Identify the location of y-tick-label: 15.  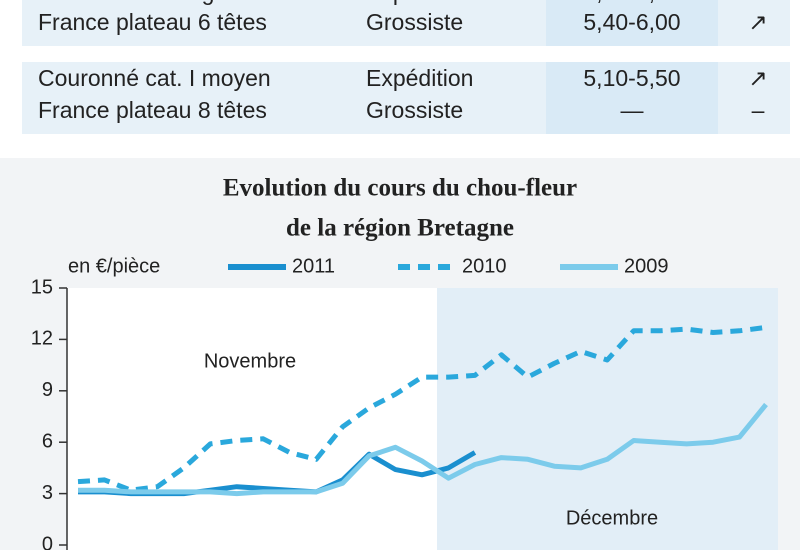
(42, 287).